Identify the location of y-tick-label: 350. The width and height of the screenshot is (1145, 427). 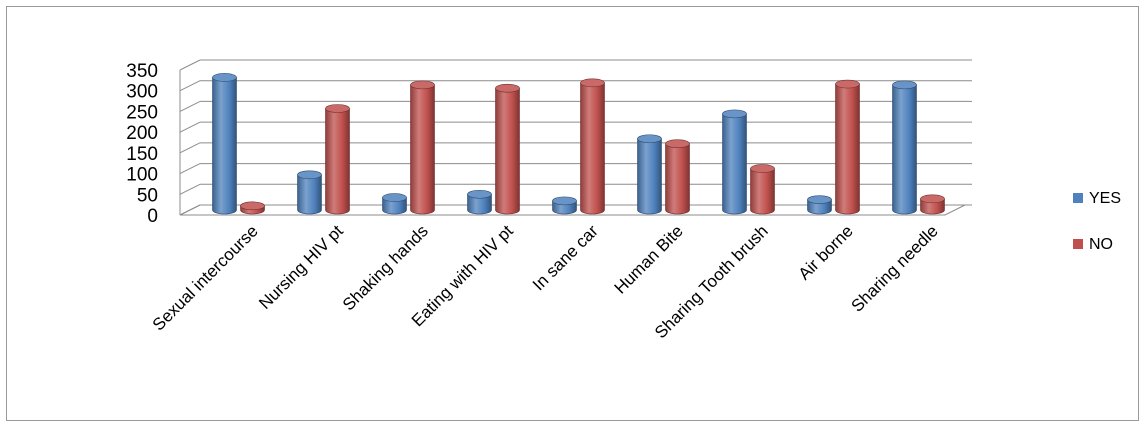
(142, 71).